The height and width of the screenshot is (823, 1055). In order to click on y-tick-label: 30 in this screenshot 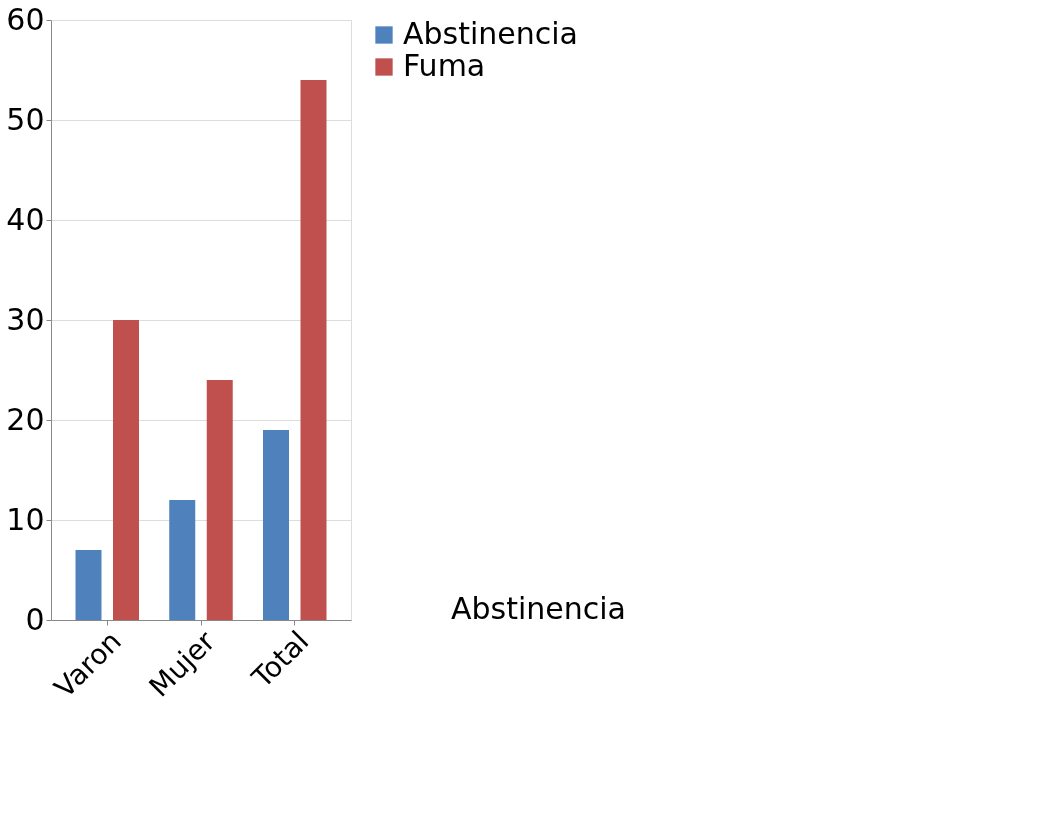, I will do `click(25, 319)`.